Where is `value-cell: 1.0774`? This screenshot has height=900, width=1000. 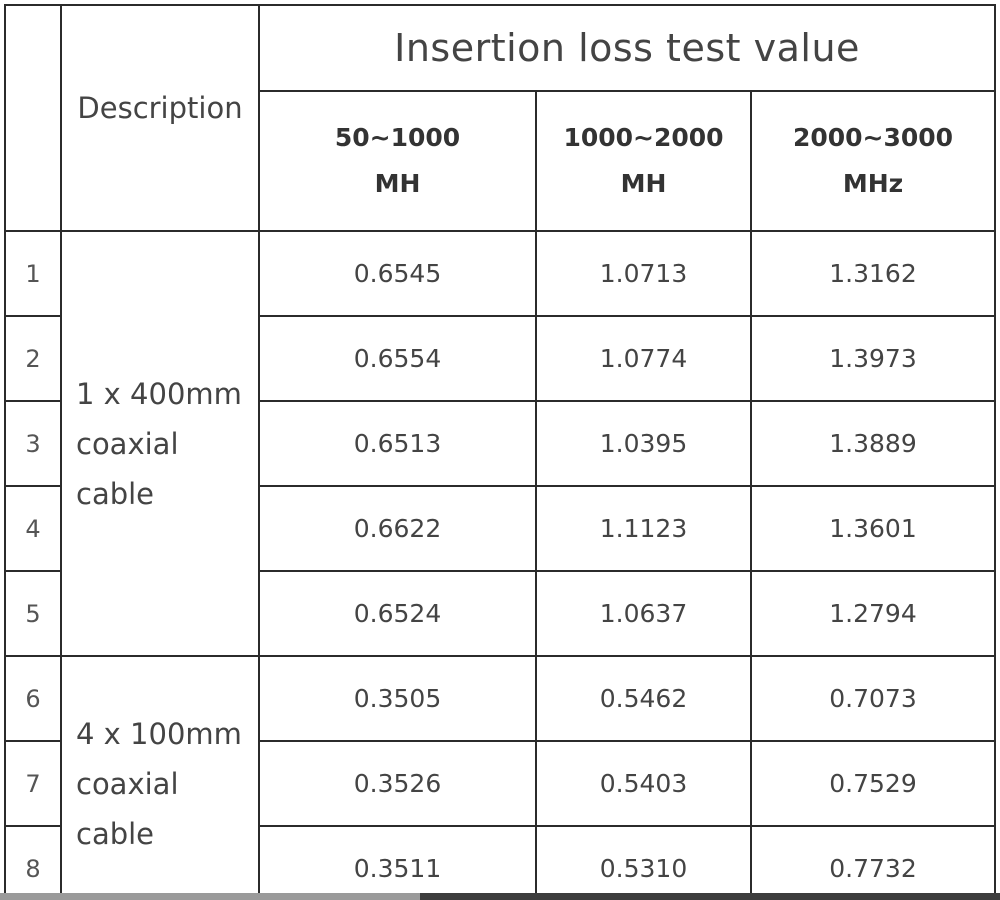 value-cell: 1.0774 is located at coordinates (643, 358).